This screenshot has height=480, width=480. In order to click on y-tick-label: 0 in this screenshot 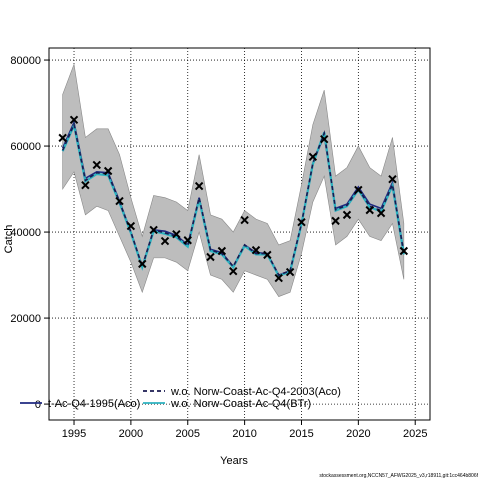, I will do `click(38, 405)`.